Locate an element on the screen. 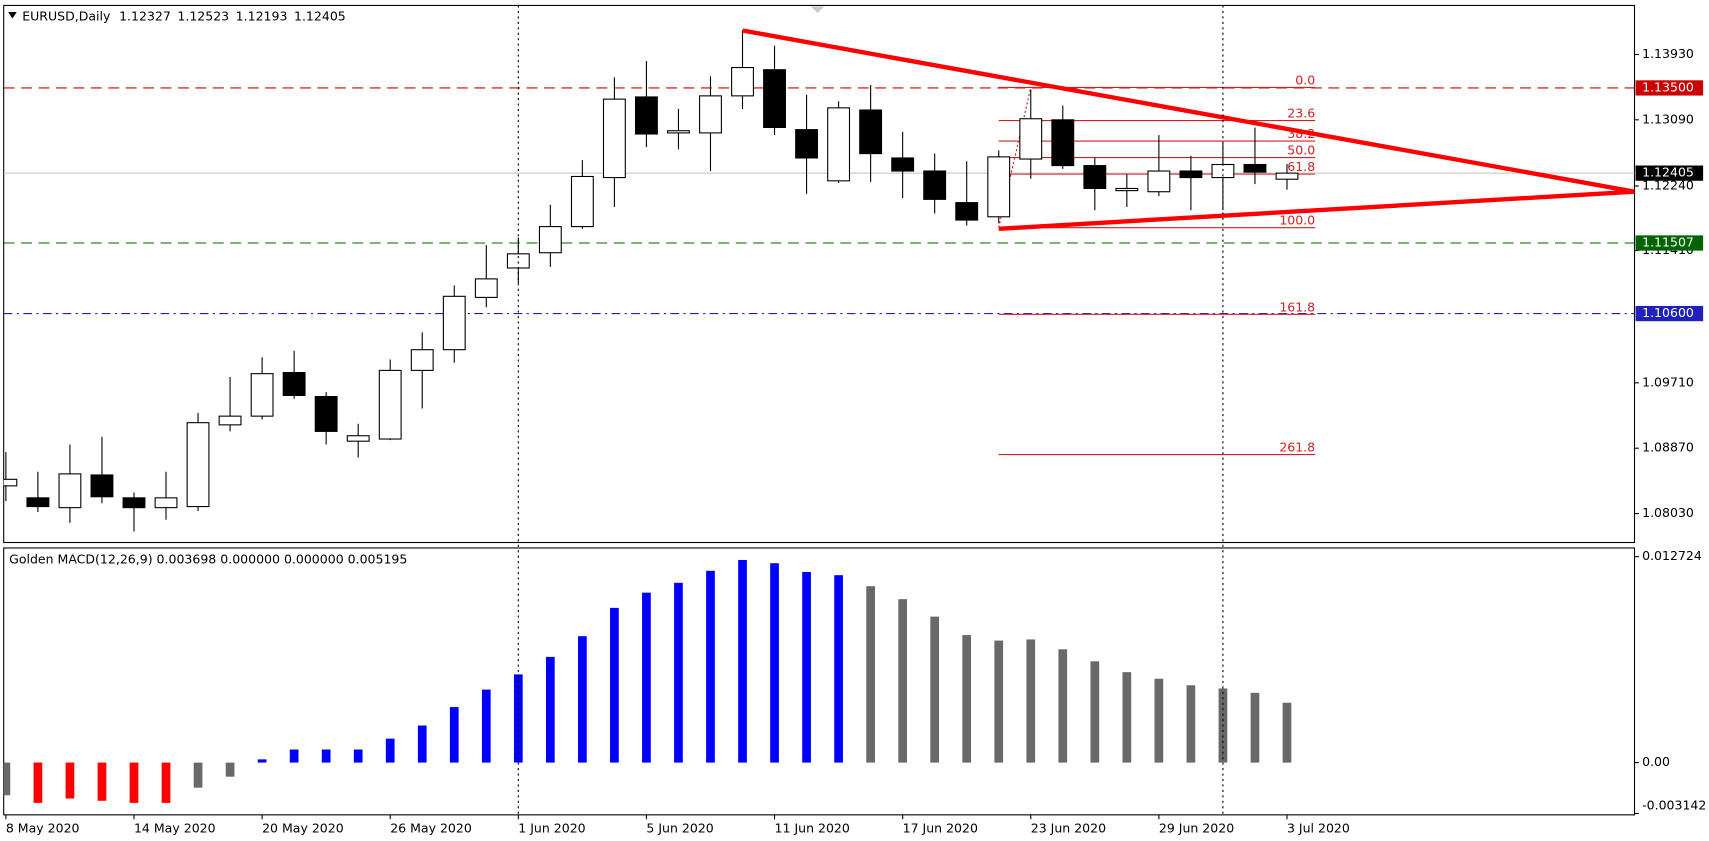 Image resolution: width=1709 pixels, height=841 pixels. y-tick-label: 0.00 is located at coordinates (1656, 761).